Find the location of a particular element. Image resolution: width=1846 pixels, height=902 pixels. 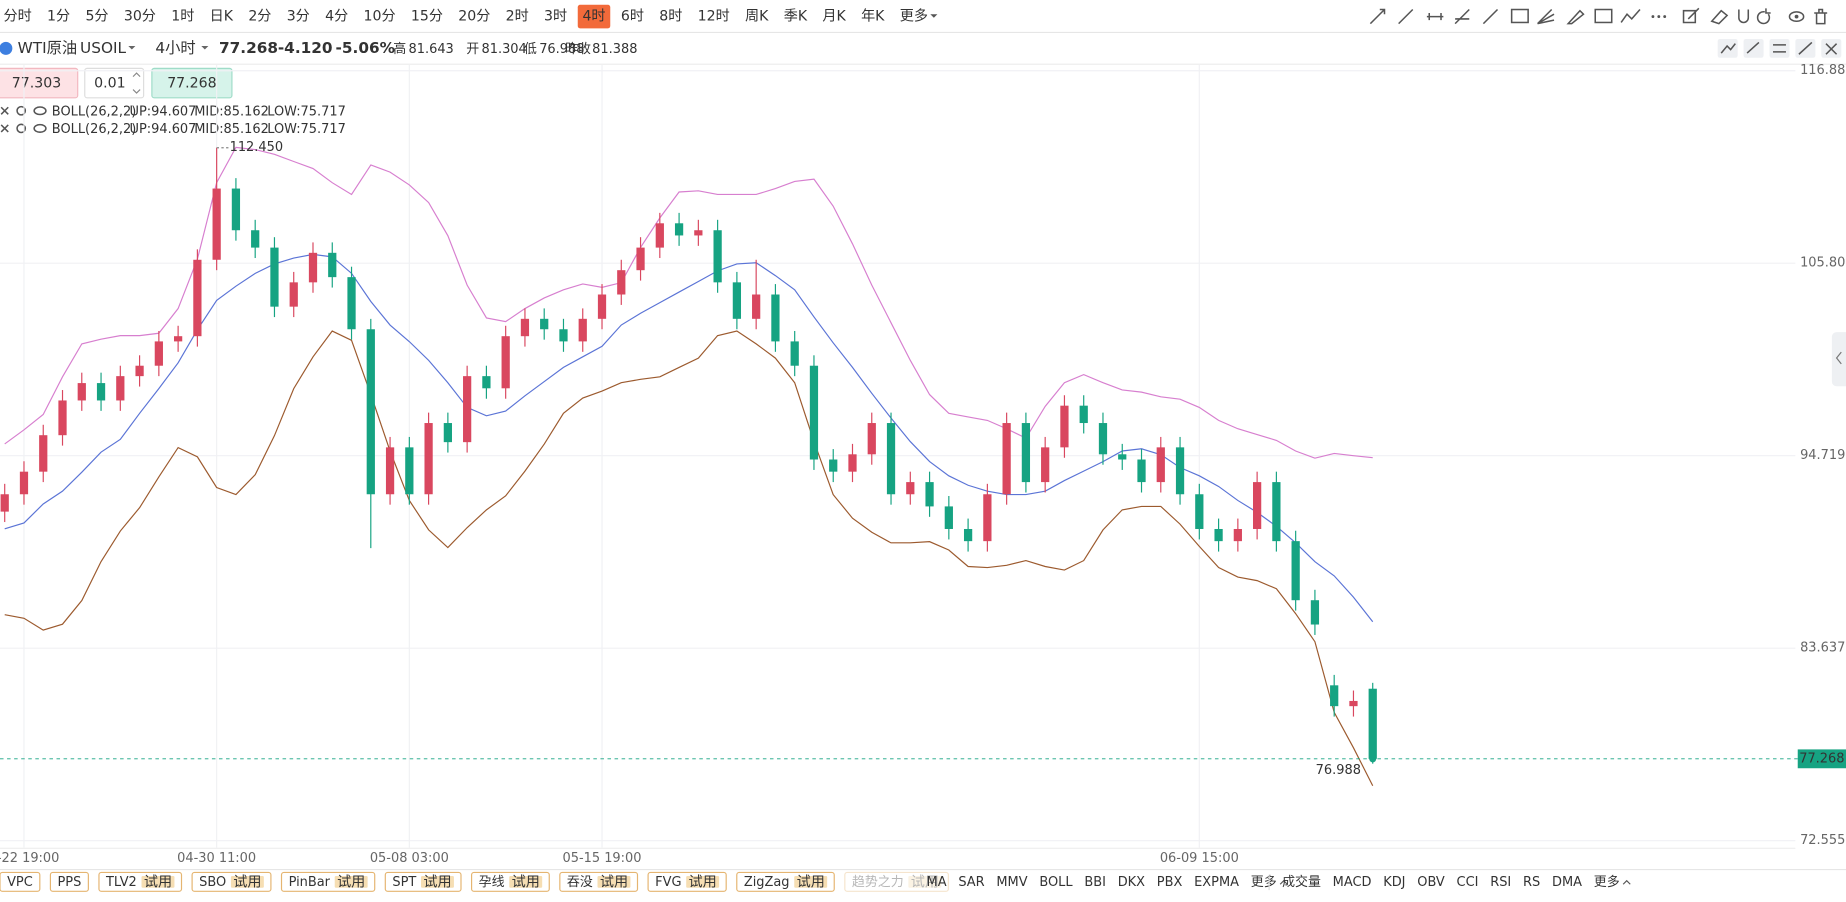

buy-price: 77.268 is located at coordinates (191, 84).